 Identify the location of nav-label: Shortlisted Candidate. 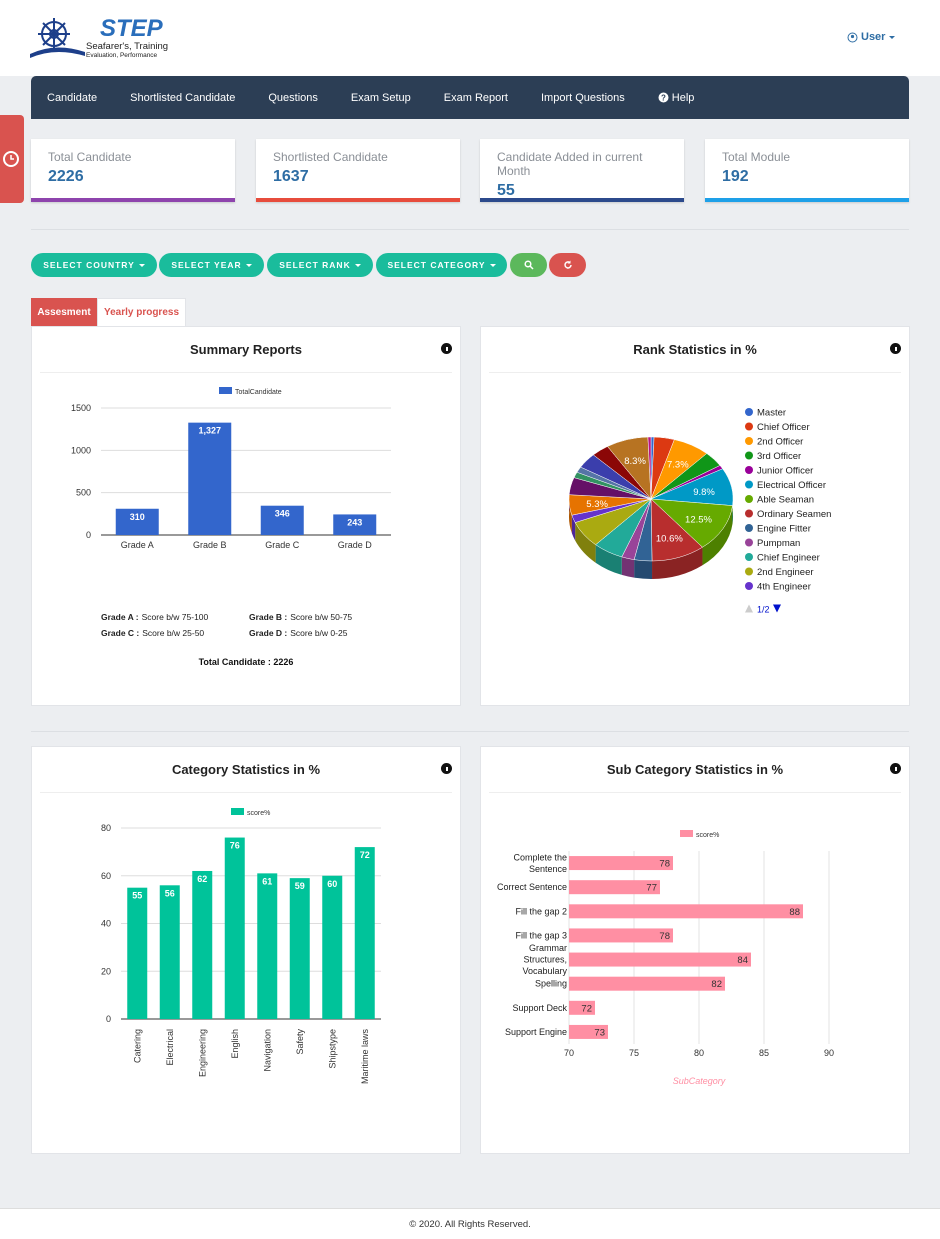
(183, 97).